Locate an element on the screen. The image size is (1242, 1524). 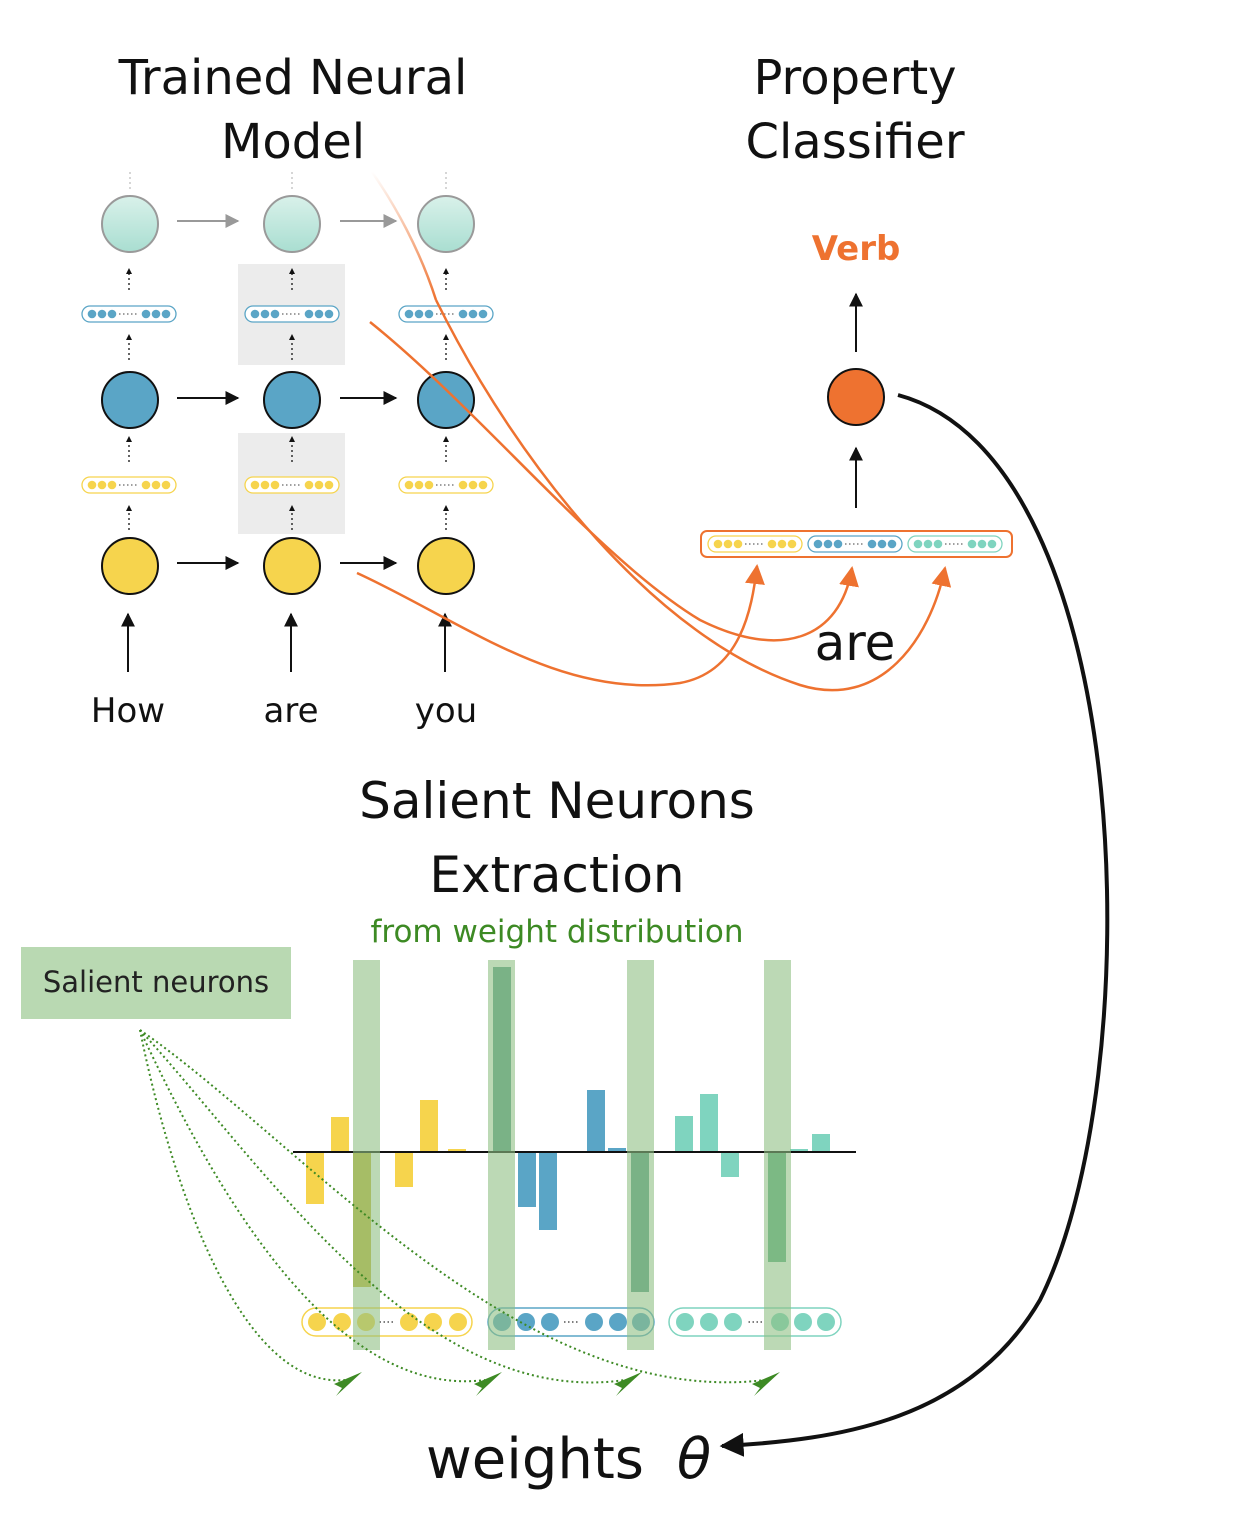
orange-connections is located at coordinates (654, 495).